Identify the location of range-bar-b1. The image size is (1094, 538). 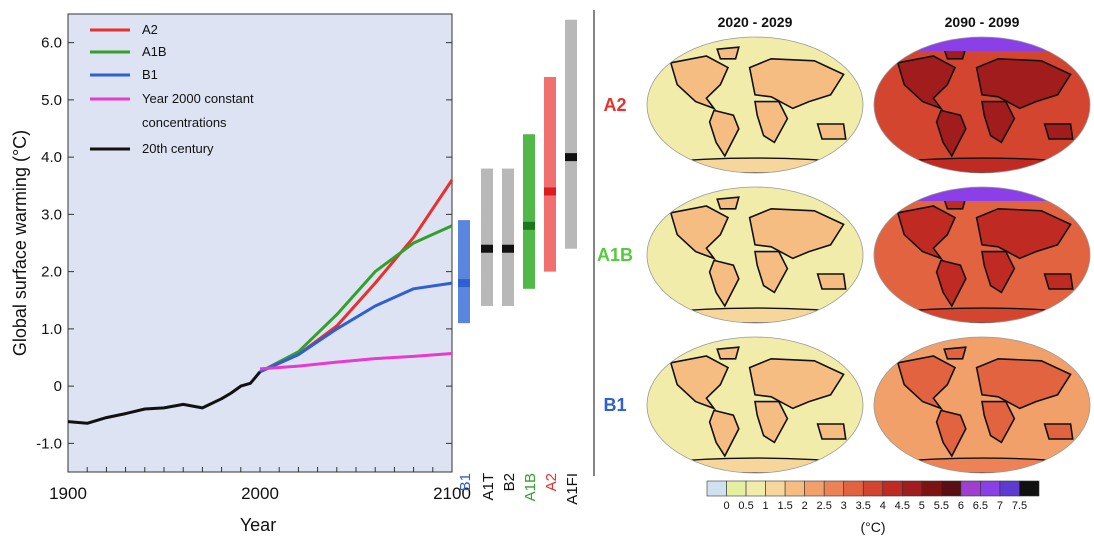
(464, 272).